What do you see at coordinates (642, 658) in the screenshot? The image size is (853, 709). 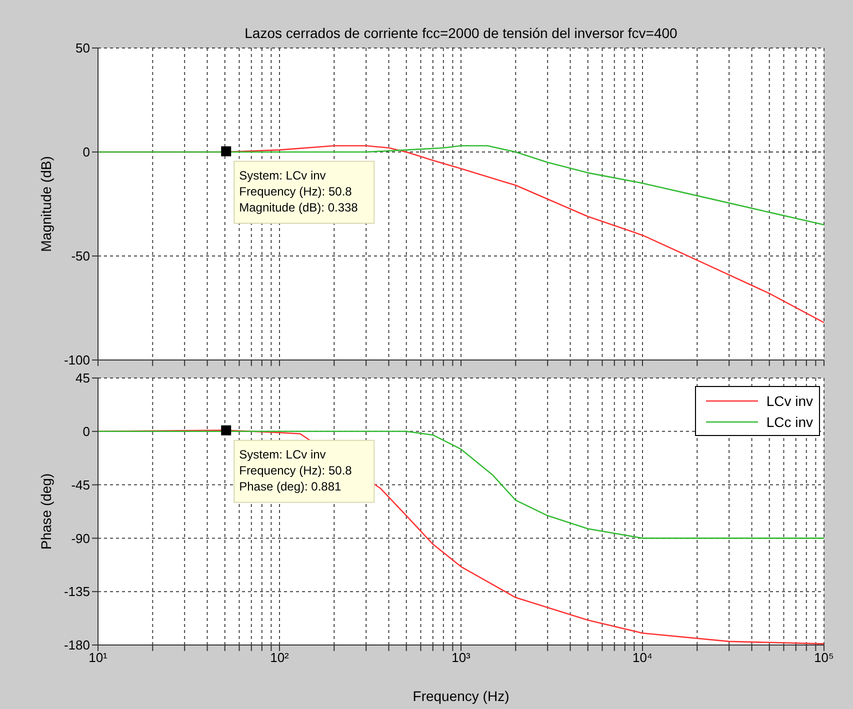 I see `x-tick-label: 10⁴` at bounding box center [642, 658].